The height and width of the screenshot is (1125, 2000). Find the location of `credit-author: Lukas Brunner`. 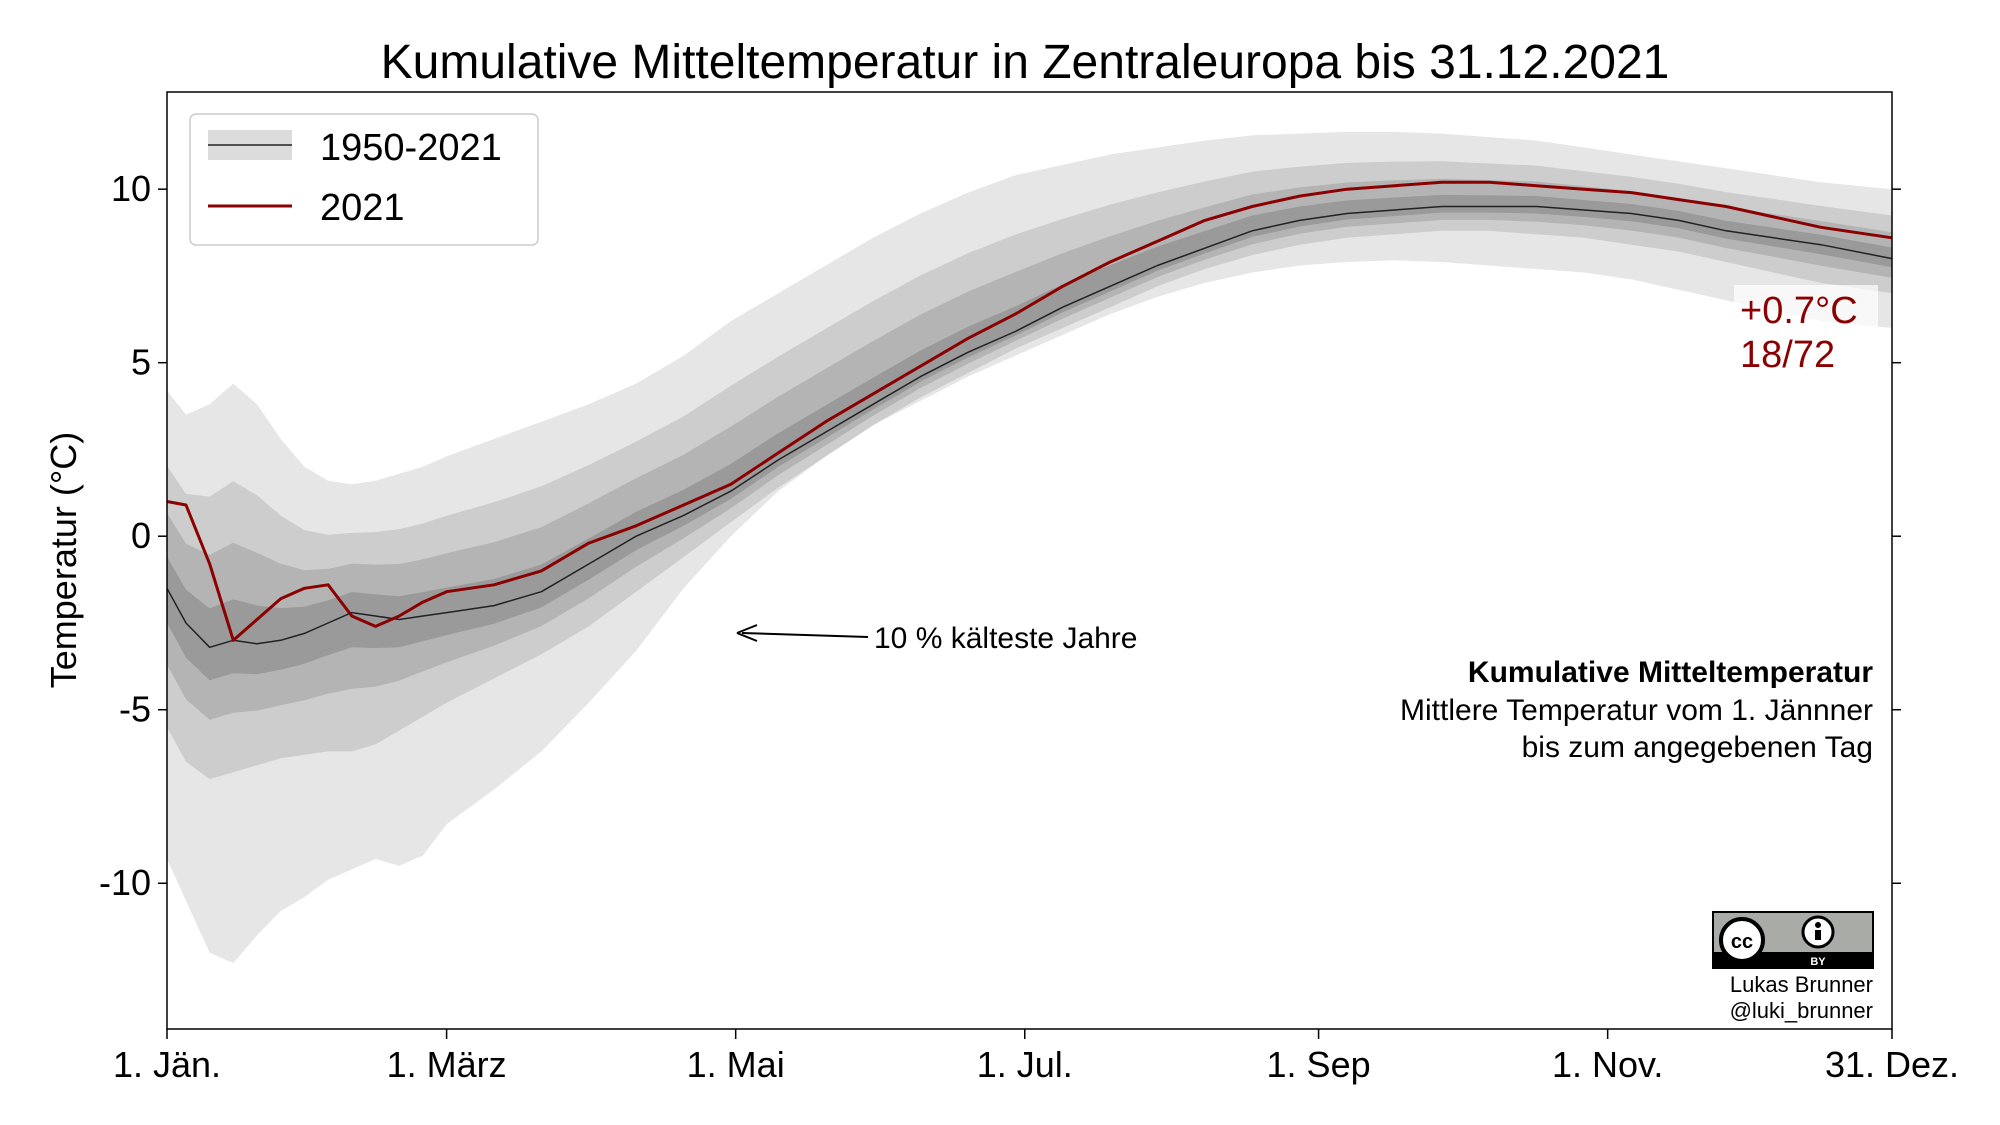

credit-author: Lukas Brunner is located at coordinates (1801, 984).